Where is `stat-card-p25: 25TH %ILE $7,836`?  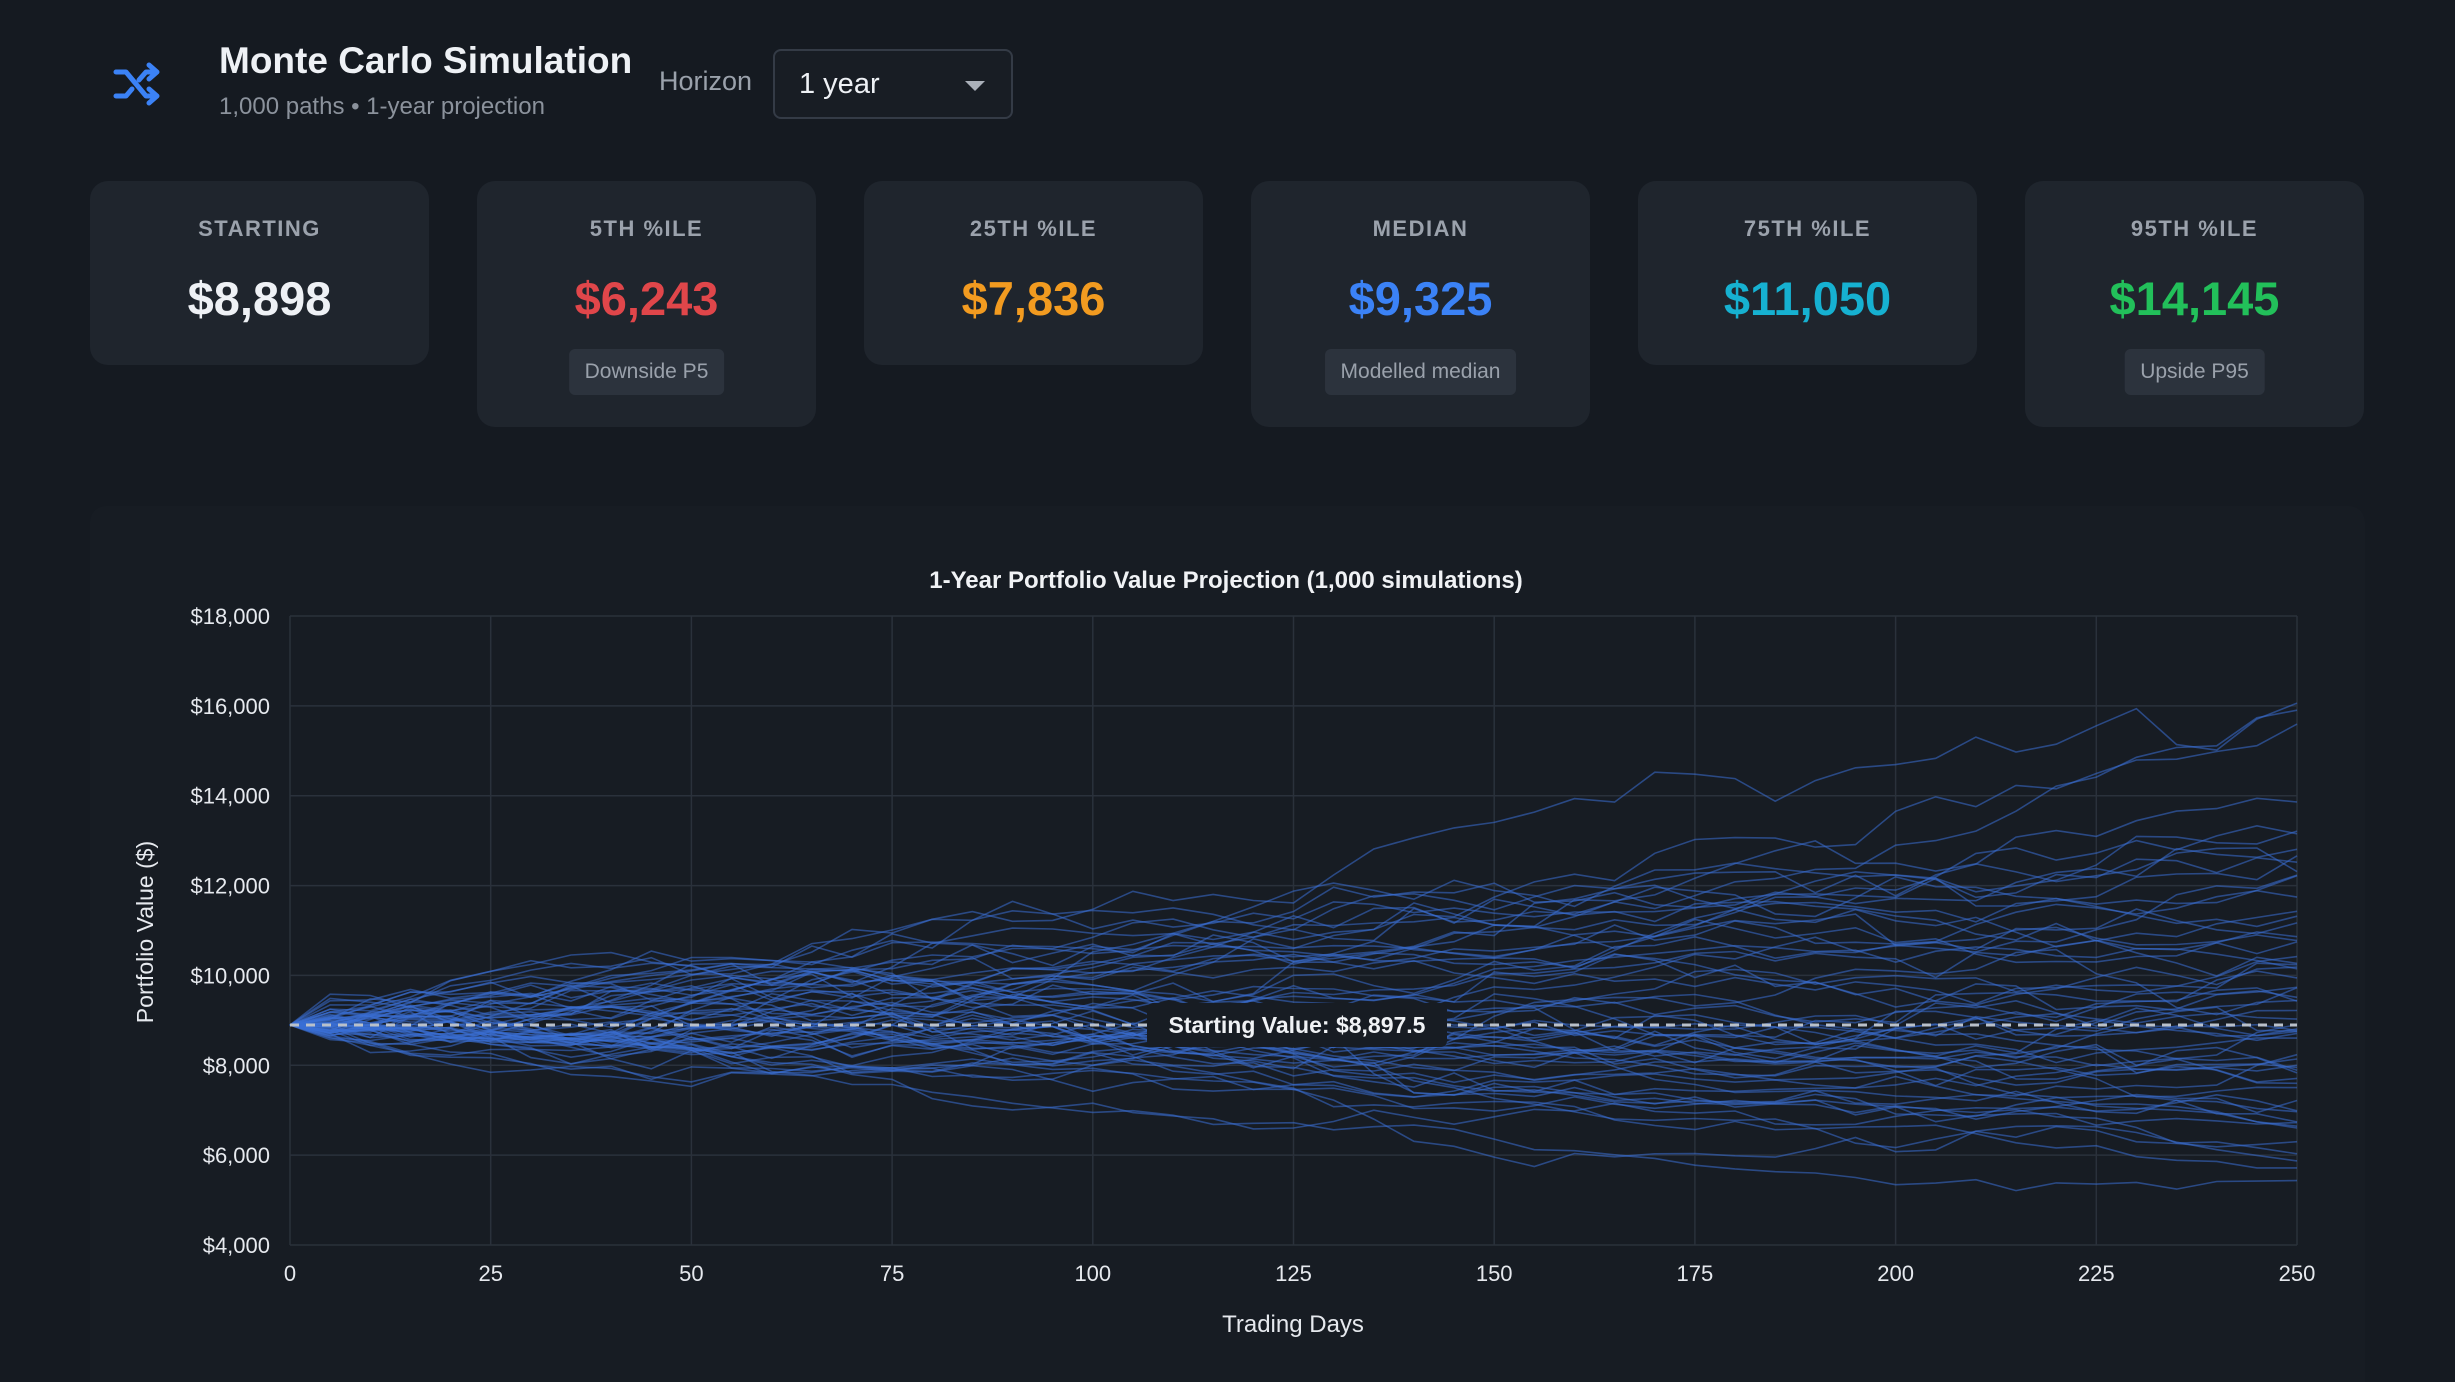
stat-card-p25: 25TH %ILE $7,836 is located at coordinates (1033, 273).